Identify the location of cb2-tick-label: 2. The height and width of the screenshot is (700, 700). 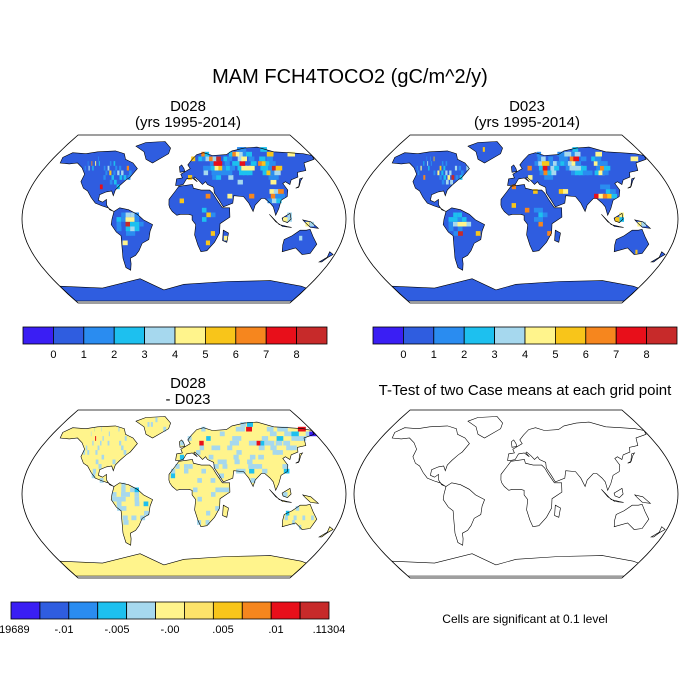
(464, 355).